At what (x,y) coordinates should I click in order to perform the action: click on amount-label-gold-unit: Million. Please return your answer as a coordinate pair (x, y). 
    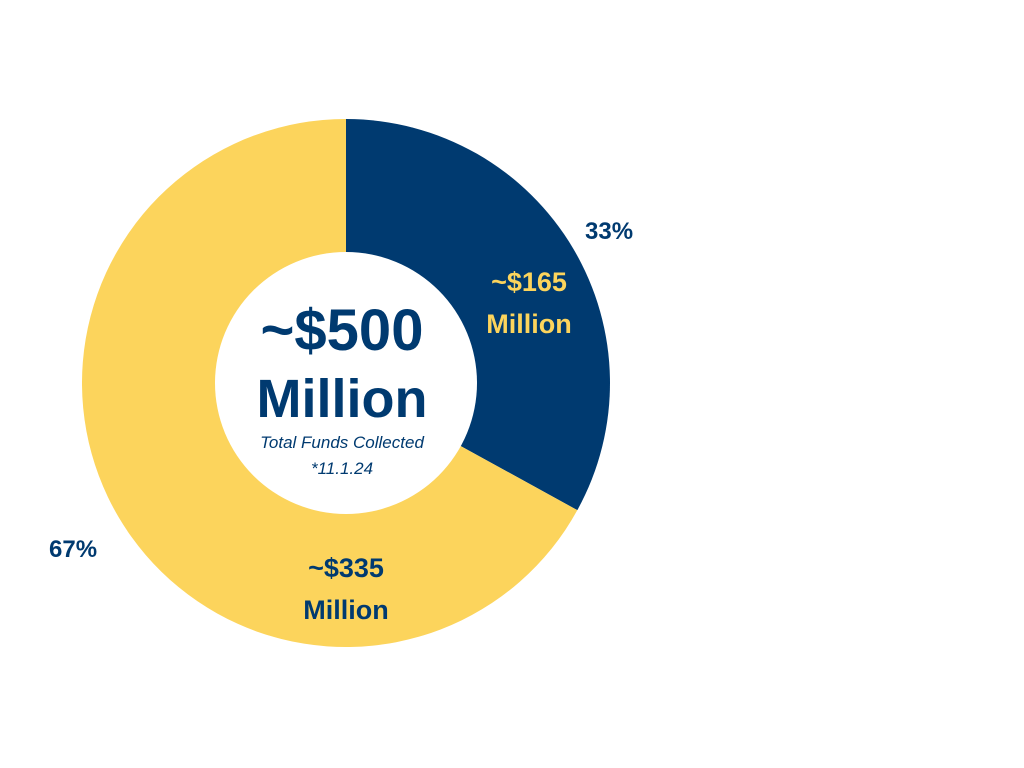
    Looking at the image, I should click on (346, 610).